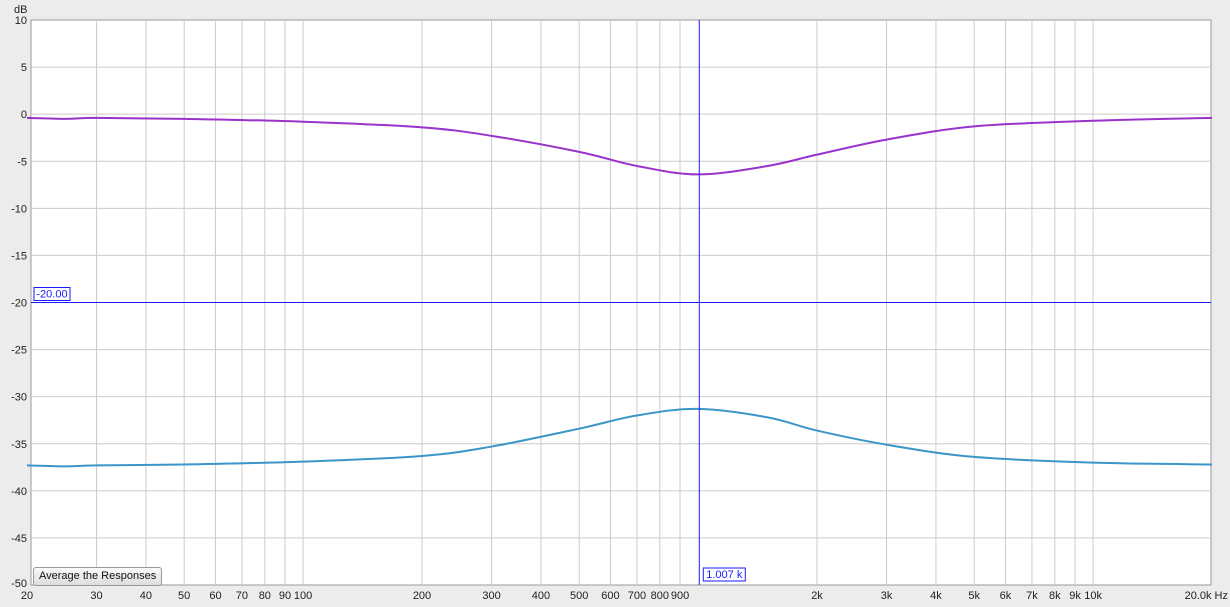 The height and width of the screenshot is (607, 1230). What do you see at coordinates (422, 596) in the screenshot?
I see `x-tick-label: 200` at bounding box center [422, 596].